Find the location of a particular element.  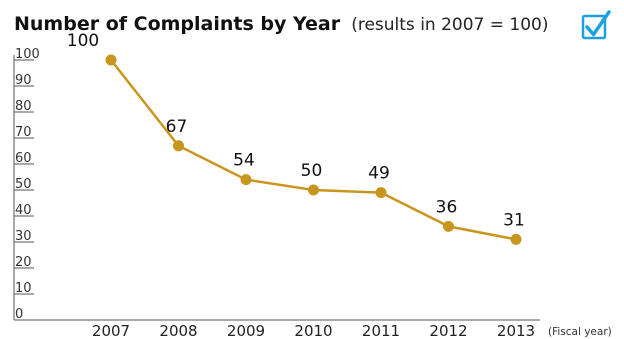

data-label: 50 is located at coordinates (312, 171).